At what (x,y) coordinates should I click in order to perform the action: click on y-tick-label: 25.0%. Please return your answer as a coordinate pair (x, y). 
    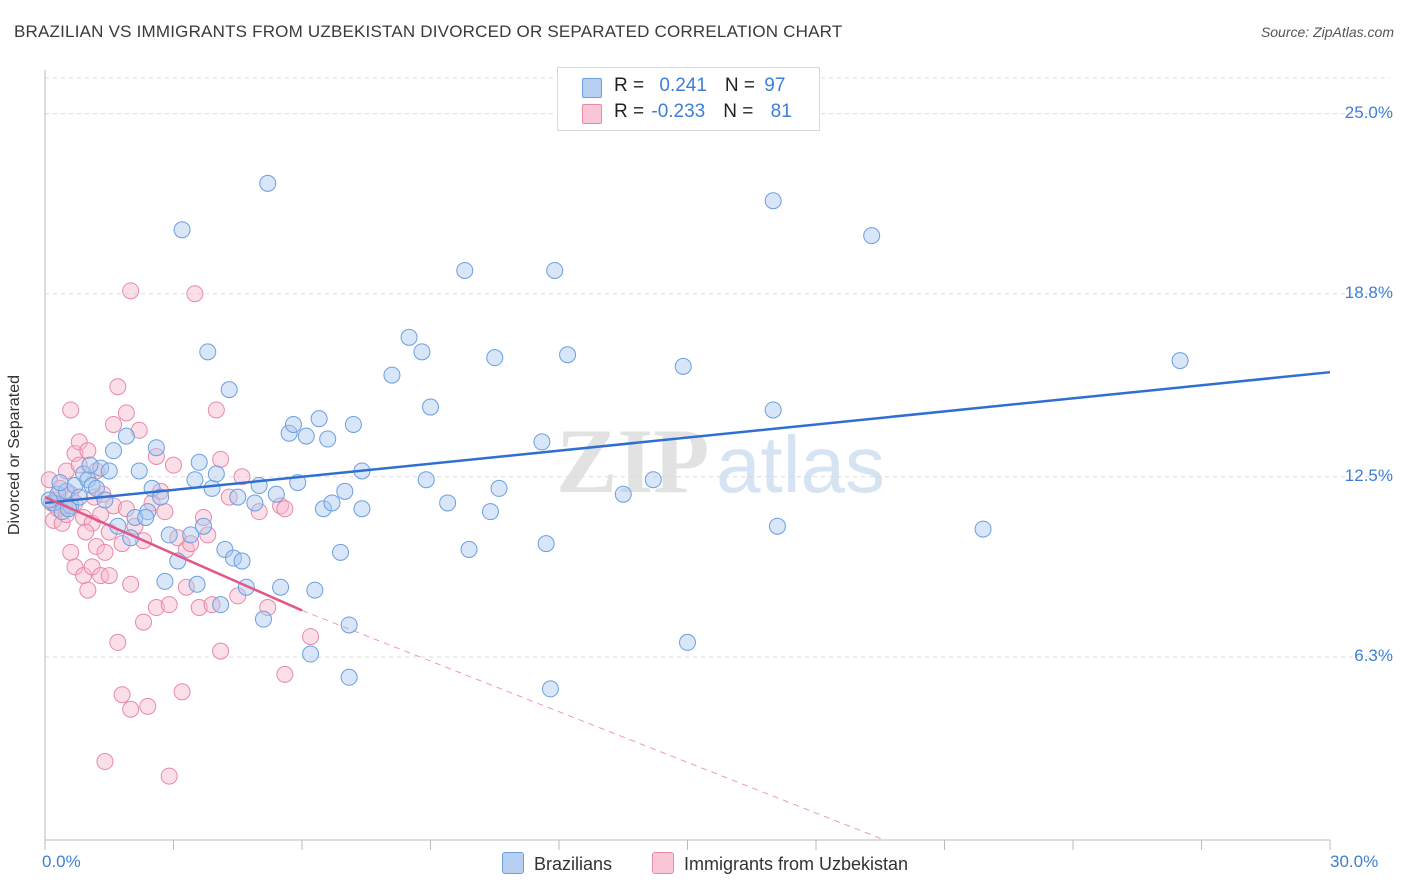
    Looking at the image, I should click on (1368, 112).